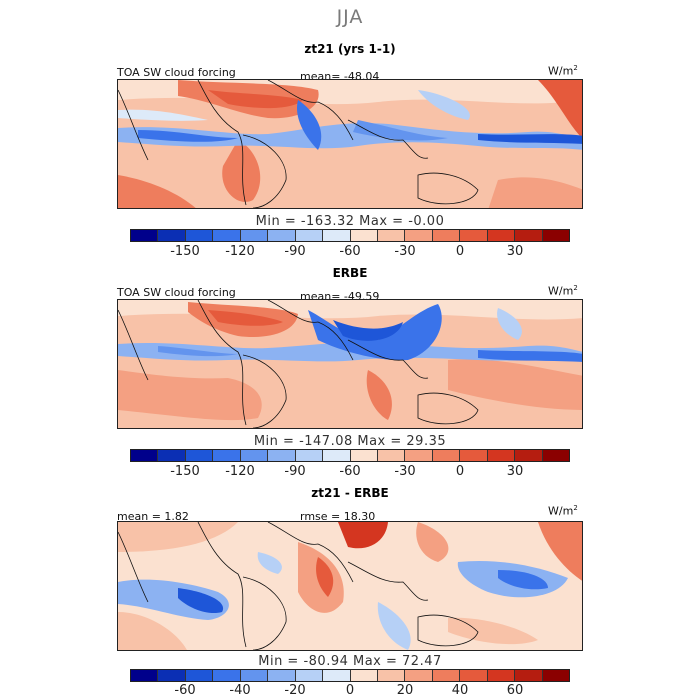 This screenshot has height=700, width=700. I want to click on panel-2-units-exponent: 2, so click(575, 288).